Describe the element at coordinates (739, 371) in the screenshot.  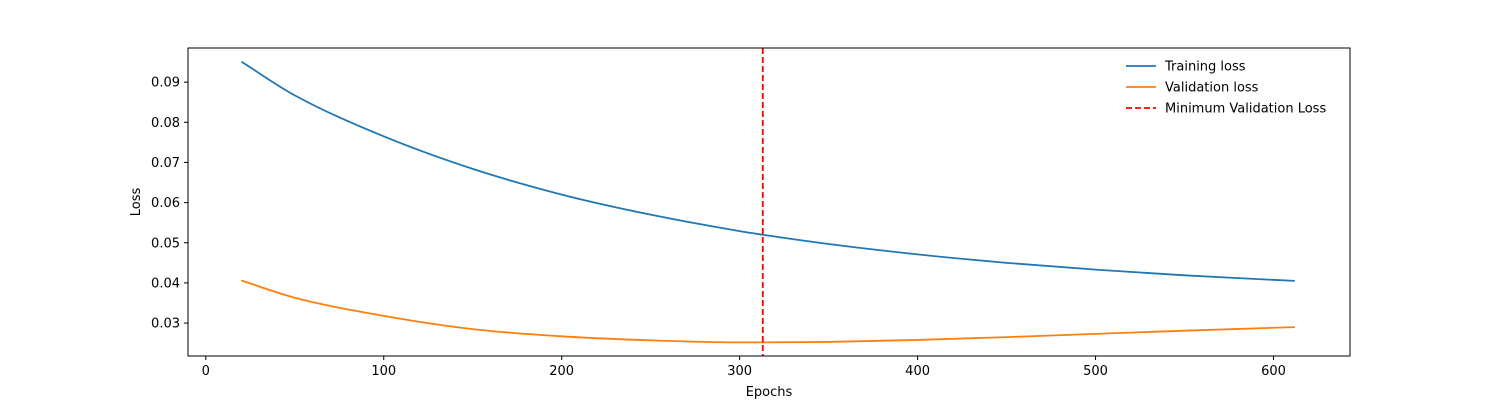
I see `x-tick-label: 300` at that location.